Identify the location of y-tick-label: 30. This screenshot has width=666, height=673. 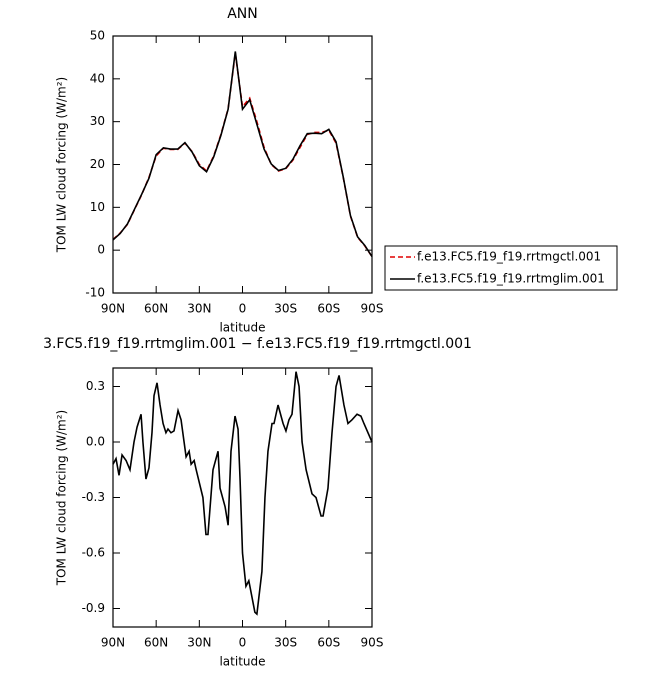
(97, 121).